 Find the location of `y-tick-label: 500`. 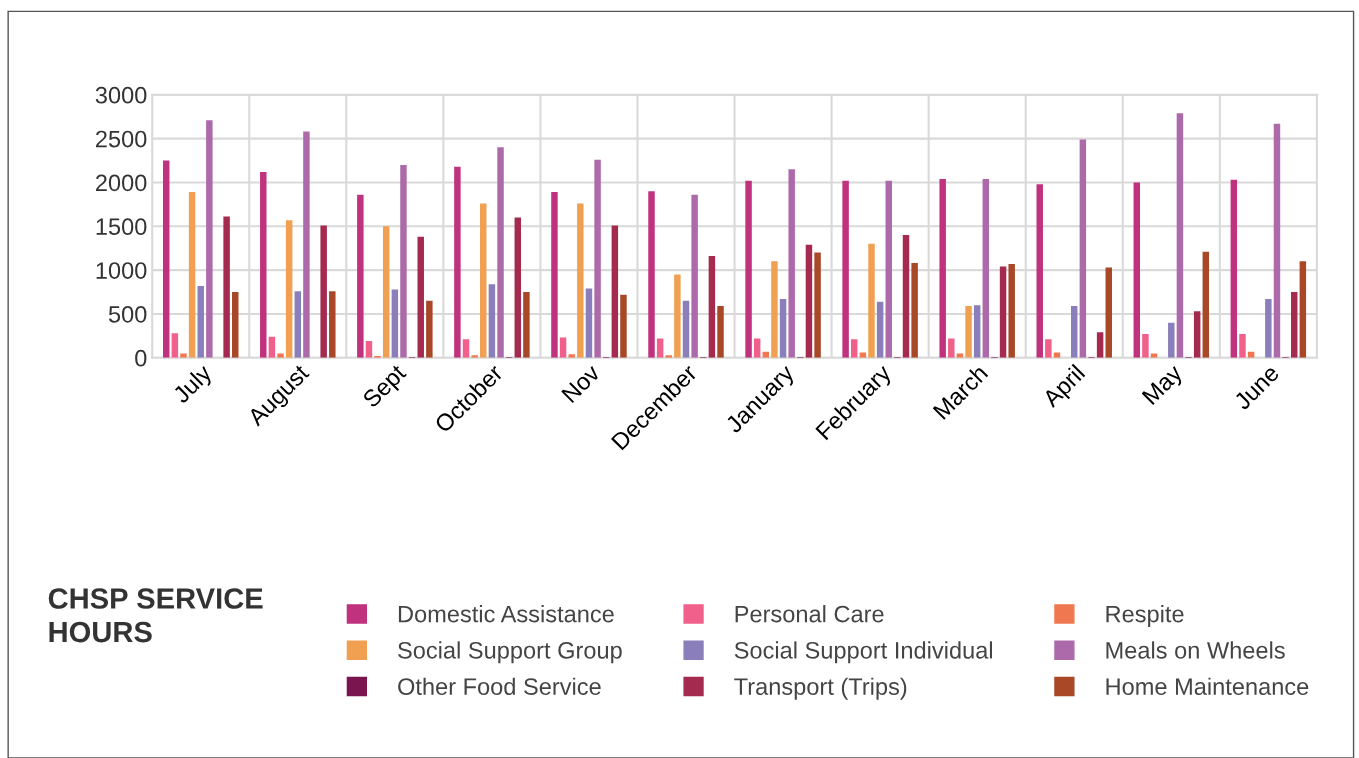

y-tick-label: 500 is located at coordinates (127, 314).